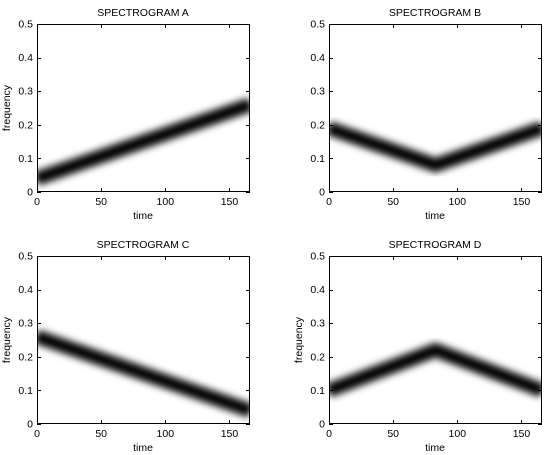 The height and width of the screenshot is (455, 550). Describe the element at coordinates (435, 13) in the screenshot. I see `panel-title: SPECTROGRAM B` at that location.